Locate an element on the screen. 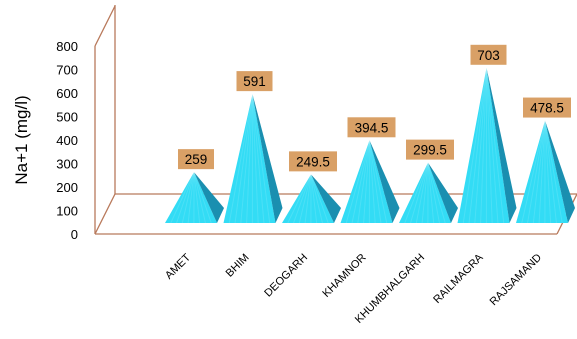  x-tick-label-deogarh: DEOGARH is located at coordinates (286, 276).